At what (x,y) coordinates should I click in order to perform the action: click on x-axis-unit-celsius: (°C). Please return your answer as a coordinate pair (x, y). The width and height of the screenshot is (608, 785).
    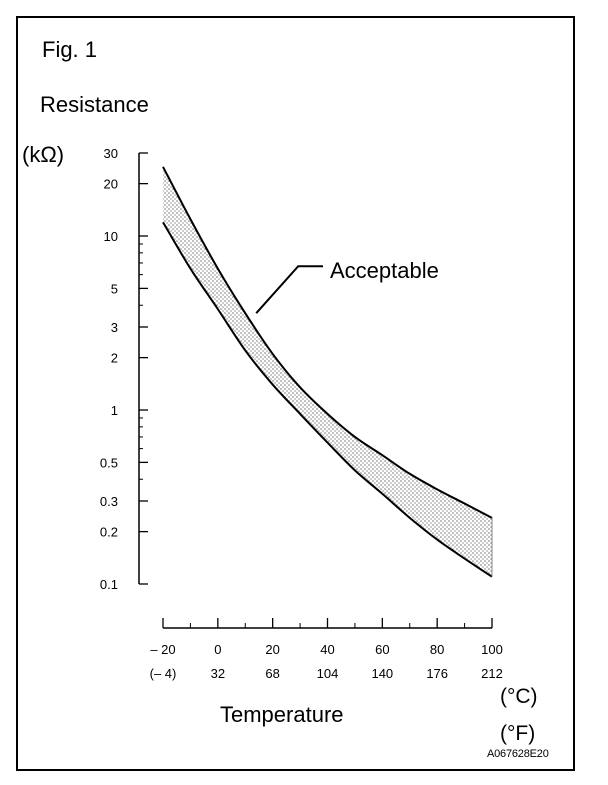
    Looking at the image, I should click on (519, 696).